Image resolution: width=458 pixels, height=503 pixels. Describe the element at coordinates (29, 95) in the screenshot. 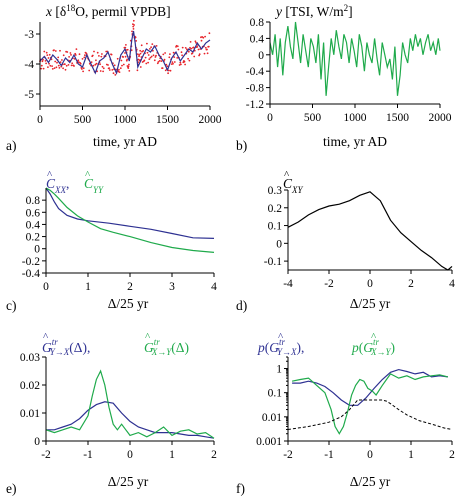

I see `y-tick-label: -5` at that location.